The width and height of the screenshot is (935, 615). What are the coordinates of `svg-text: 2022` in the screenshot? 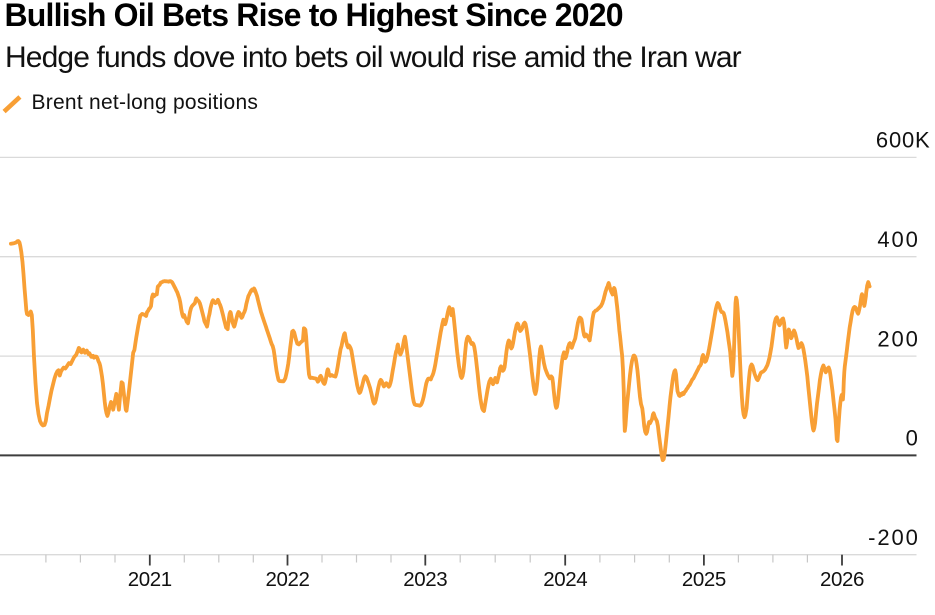 It's located at (287, 579).